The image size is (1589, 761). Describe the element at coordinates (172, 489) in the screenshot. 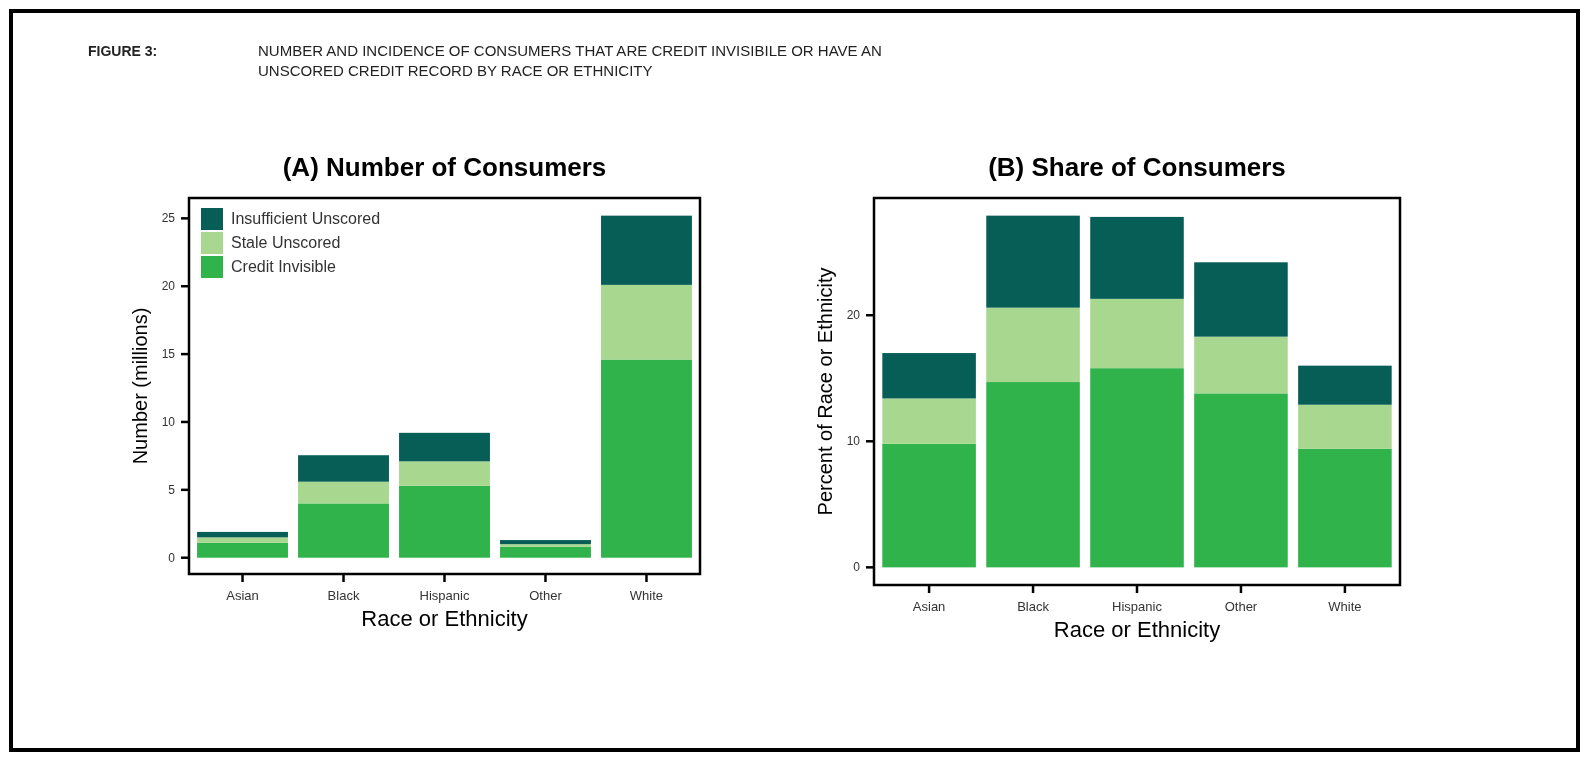

I see `y-tick-label: 5` at that location.